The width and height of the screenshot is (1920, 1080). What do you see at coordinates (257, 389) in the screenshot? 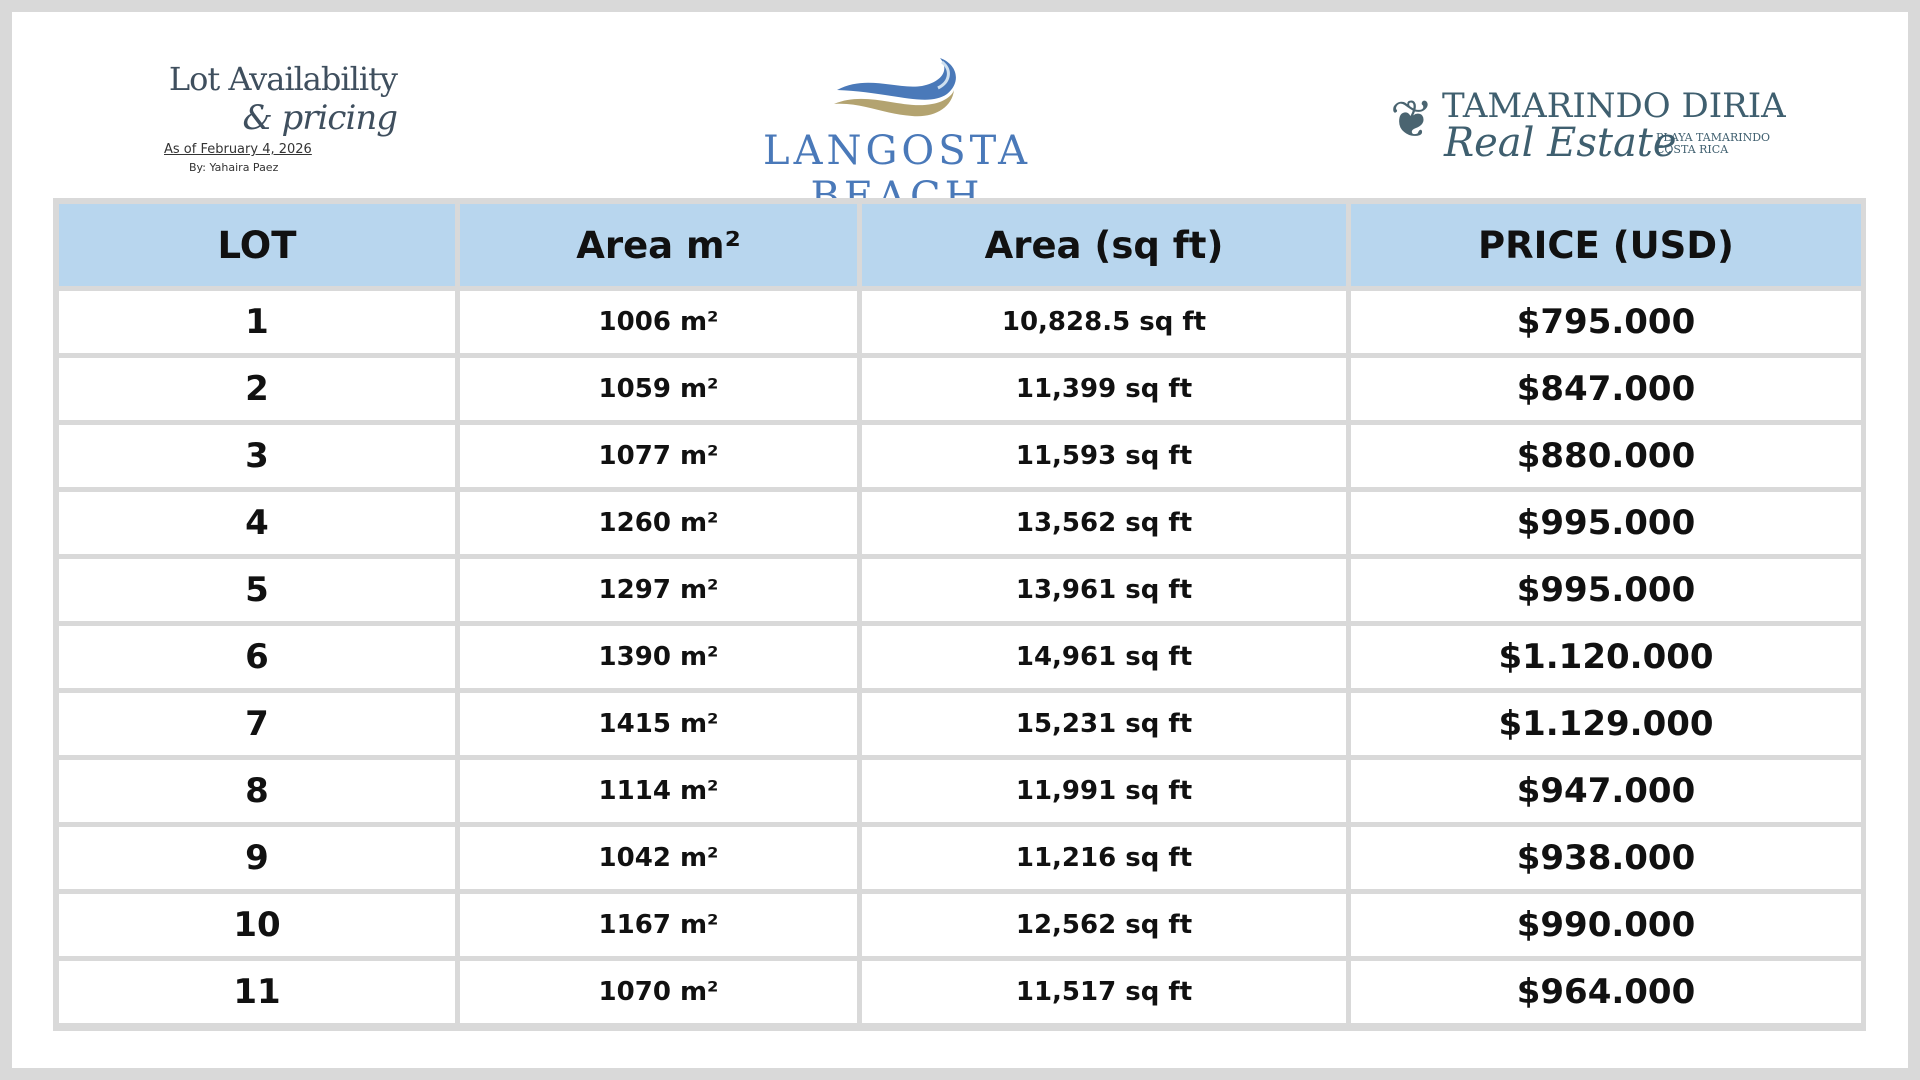
I see `lot-cell: 2` at bounding box center [257, 389].